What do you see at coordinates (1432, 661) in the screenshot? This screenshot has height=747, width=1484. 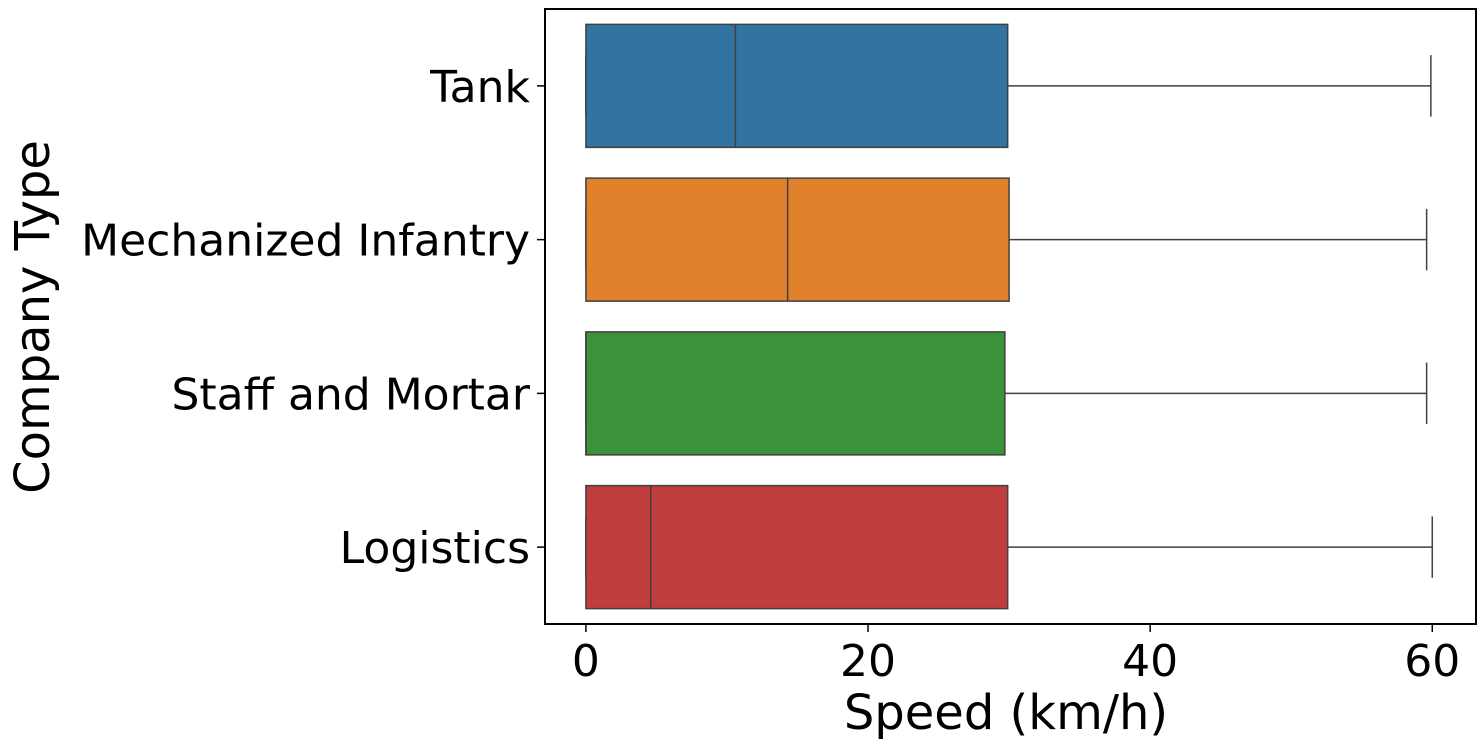 I see `x-tick-label: 60` at bounding box center [1432, 661].